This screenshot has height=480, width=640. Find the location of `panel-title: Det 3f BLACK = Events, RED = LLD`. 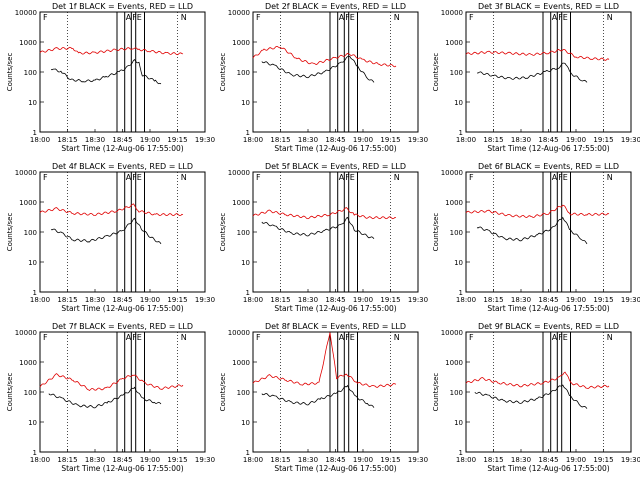

panel-title: Det 3f BLACK = Events, RED = LLD is located at coordinates (548, 6).